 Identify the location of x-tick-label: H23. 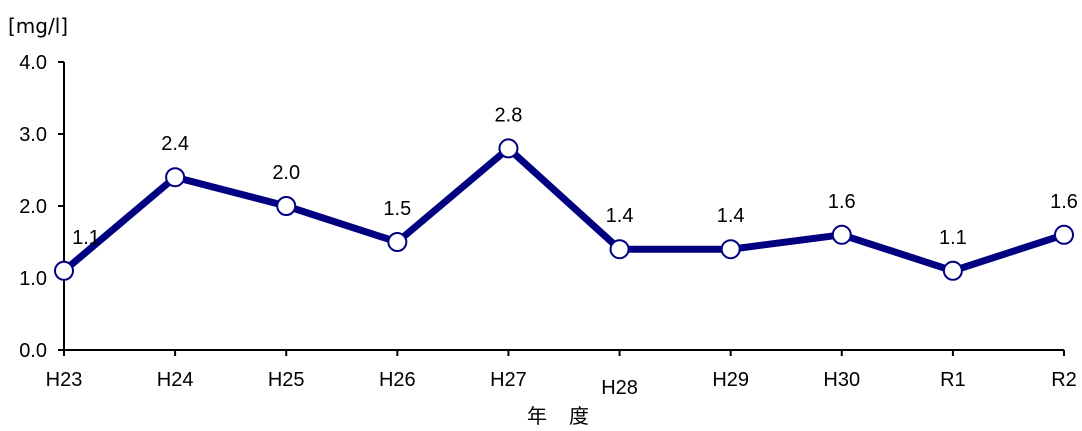
(64, 380).